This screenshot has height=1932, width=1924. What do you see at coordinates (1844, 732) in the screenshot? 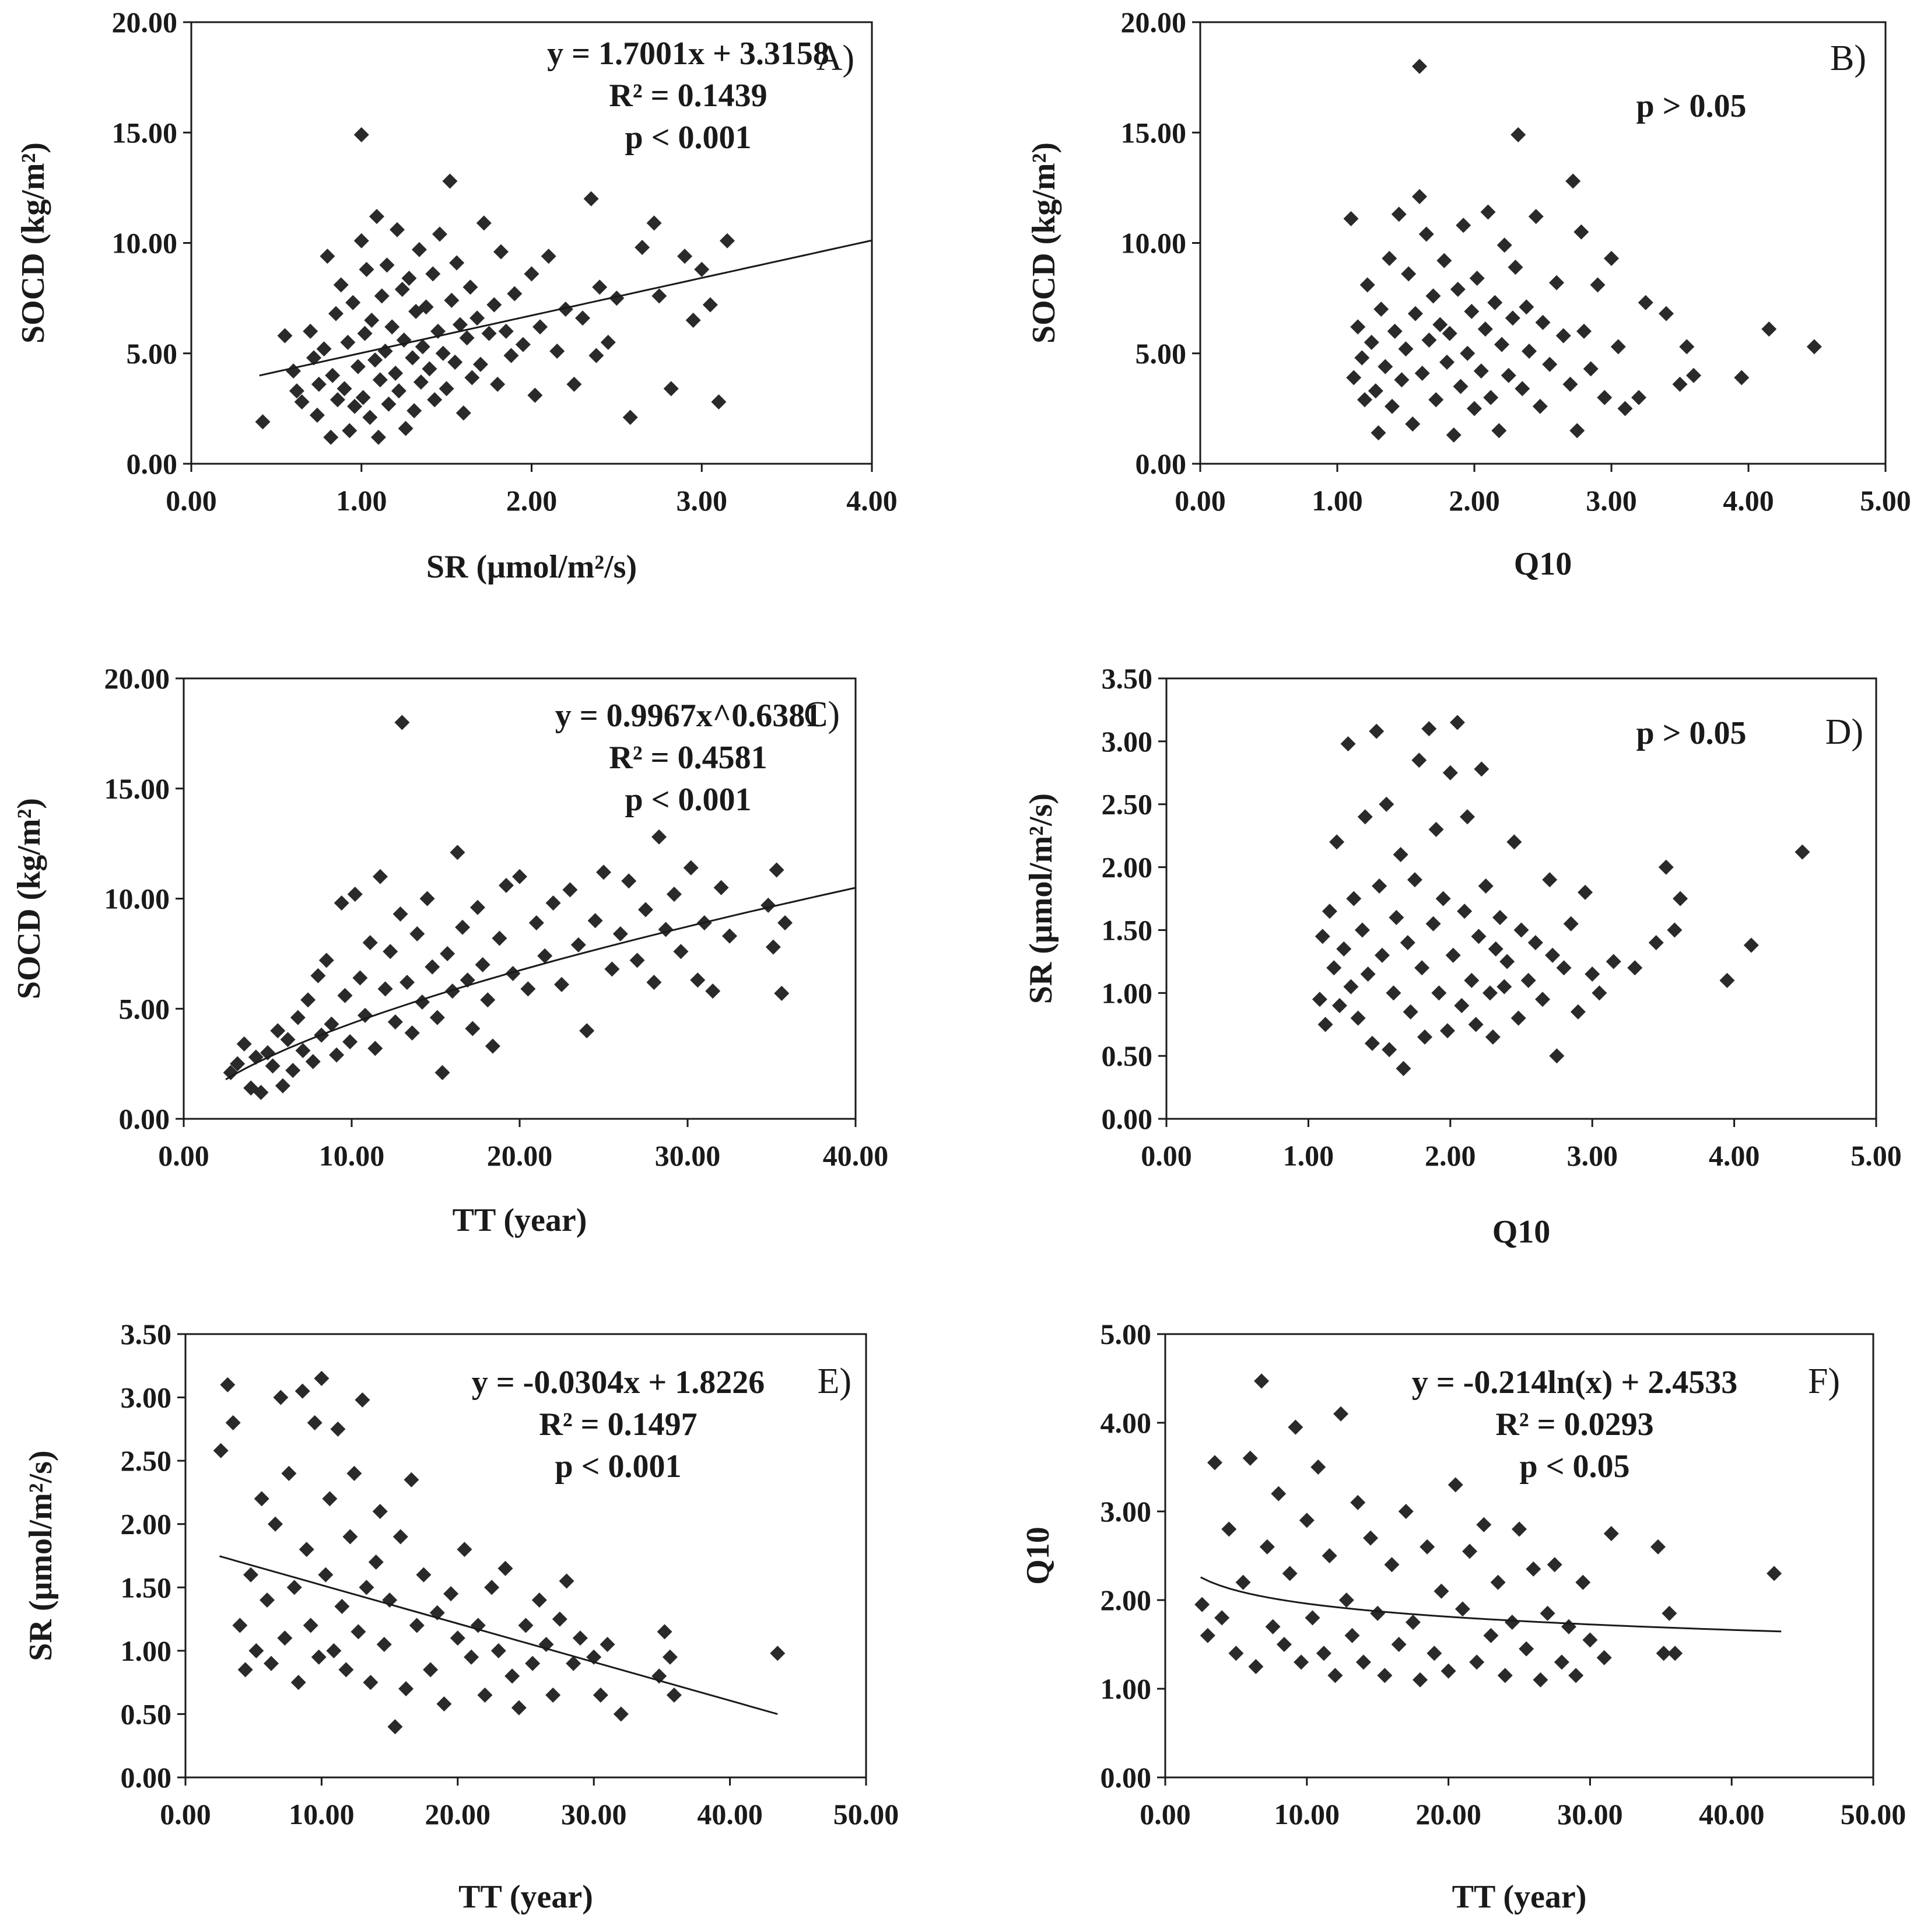
I see `panel-letter: D)` at bounding box center [1844, 732].